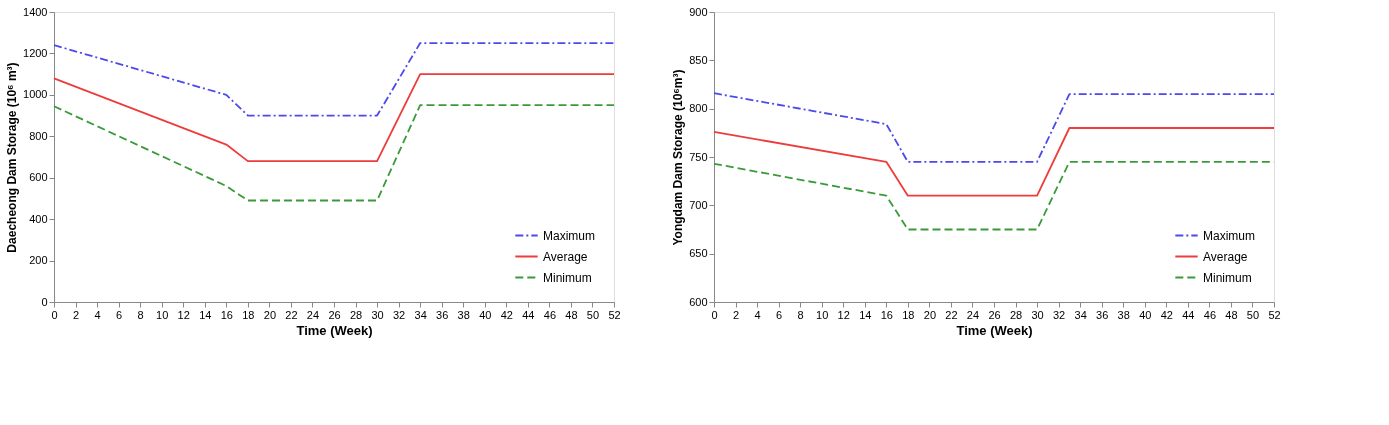  I want to click on y-tick-label: 1000, so click(35, 94).